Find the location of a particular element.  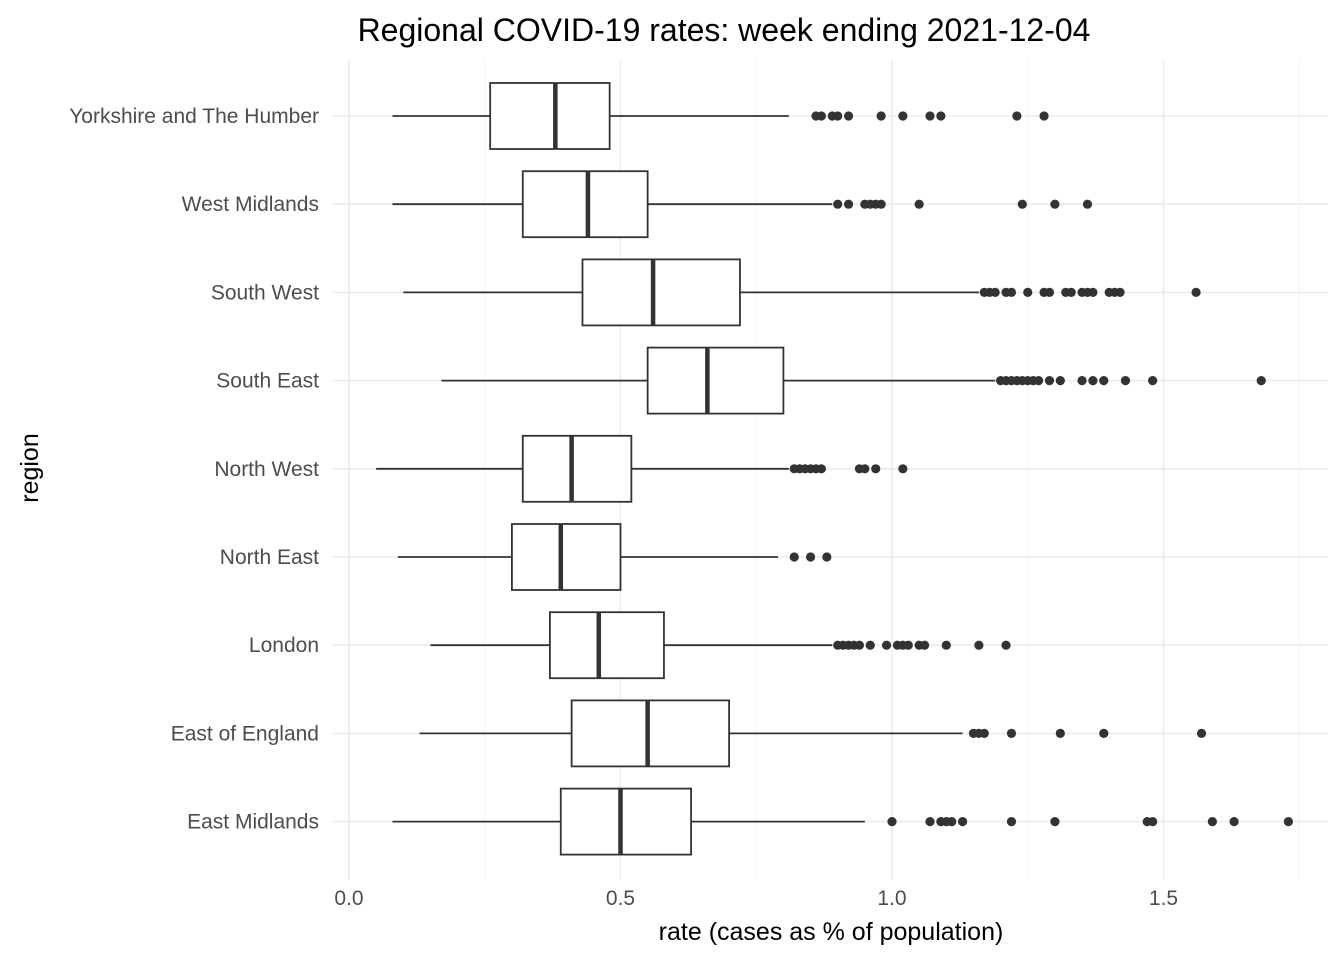

y-tick-label: South West is located at coordinates (265, 292).